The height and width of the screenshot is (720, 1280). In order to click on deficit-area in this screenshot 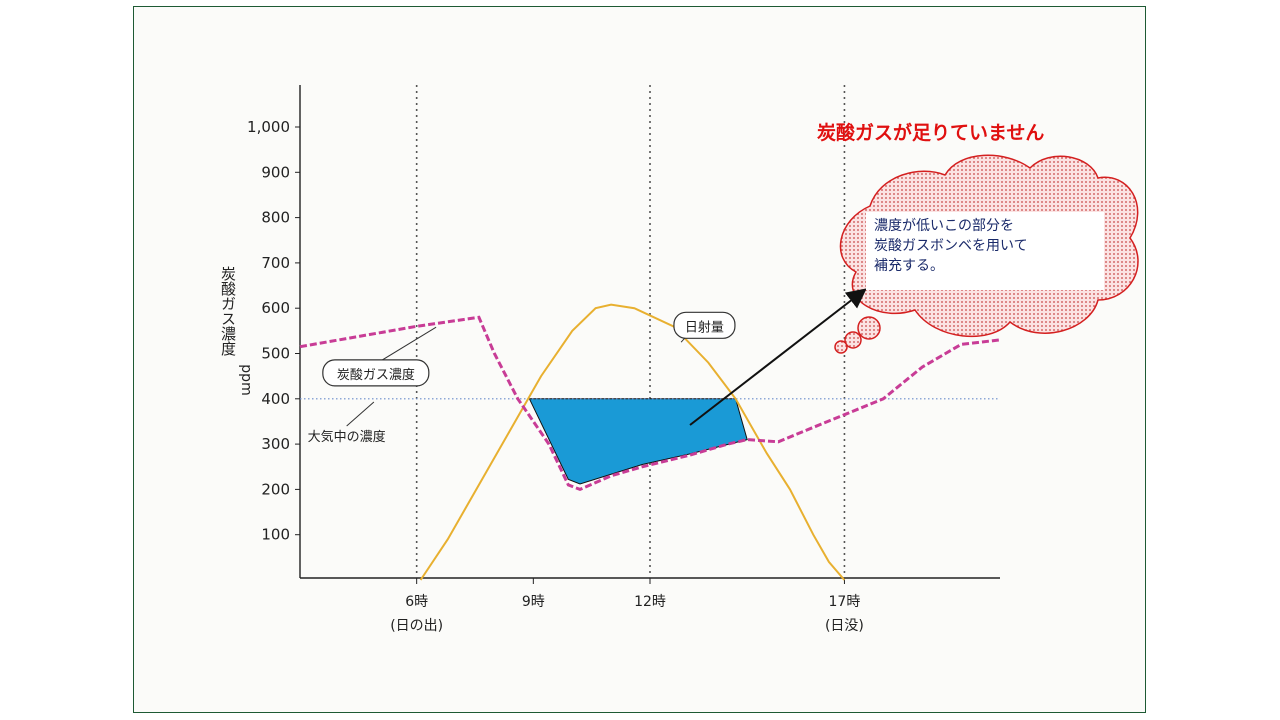, I will do `click(638, 441)`.